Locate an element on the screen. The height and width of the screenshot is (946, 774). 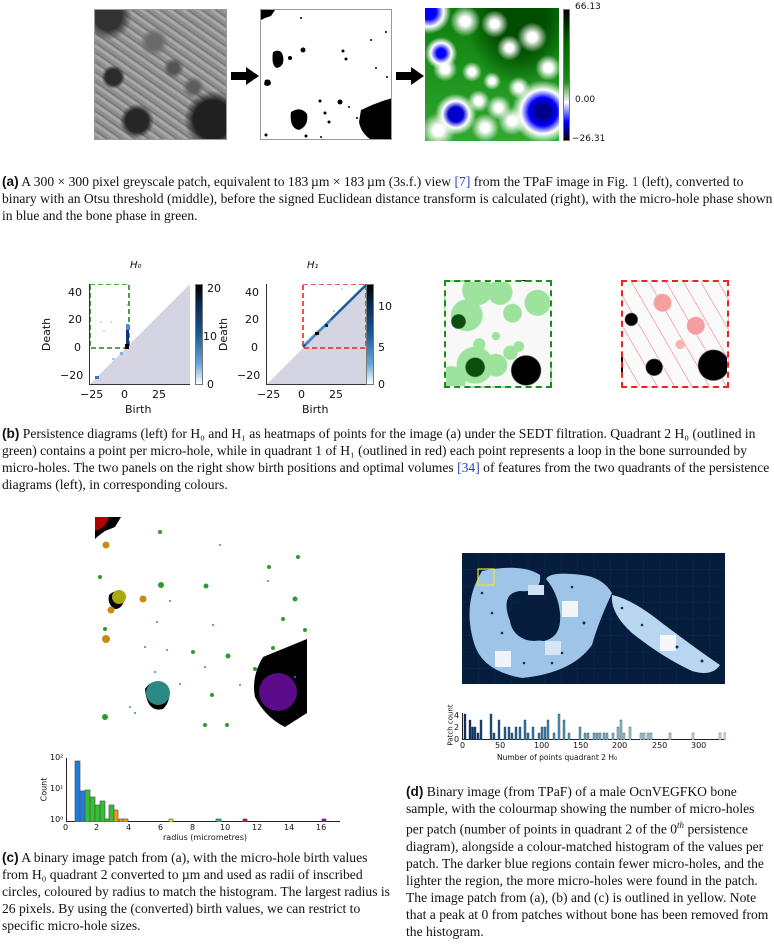
h0-ytick: 20 is located at coordinates (75, 319).